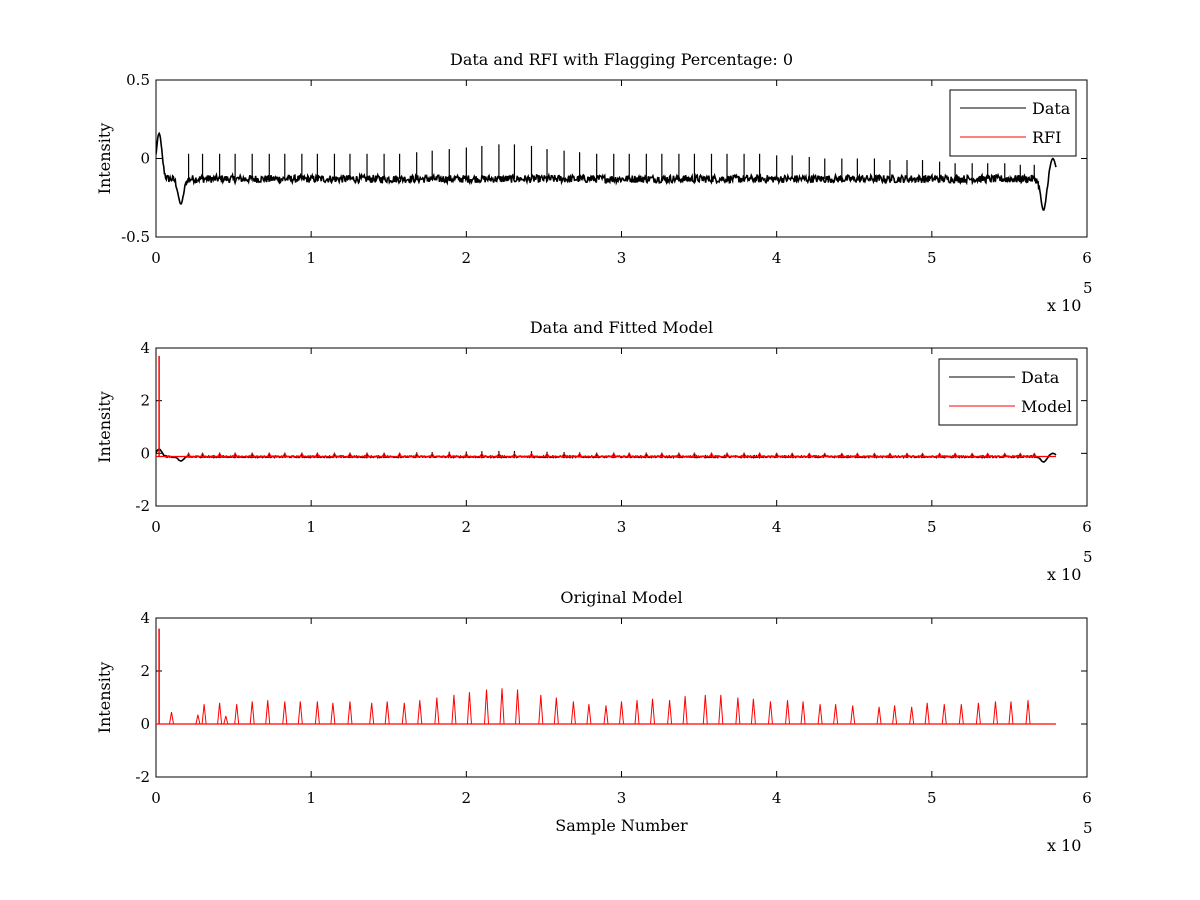 The height and width of the screenshot is (900, 1200). What do you see at coordinates (1046, 137) in the screenshot?
I see `legend-label: RFI` at bounding box center [1046, 137].